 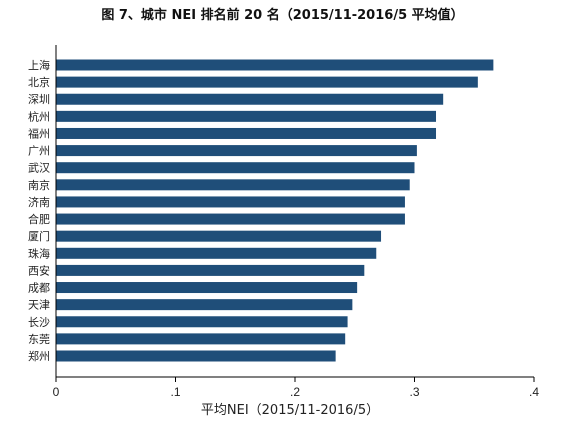 I want to click on x-tick-label-4: .3, so click(x=414, y=392).